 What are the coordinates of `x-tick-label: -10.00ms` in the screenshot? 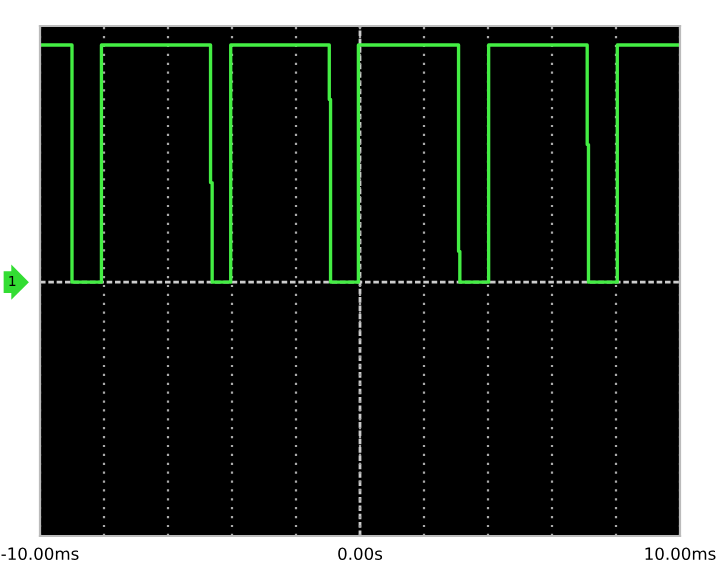 It's located at (40, 554).